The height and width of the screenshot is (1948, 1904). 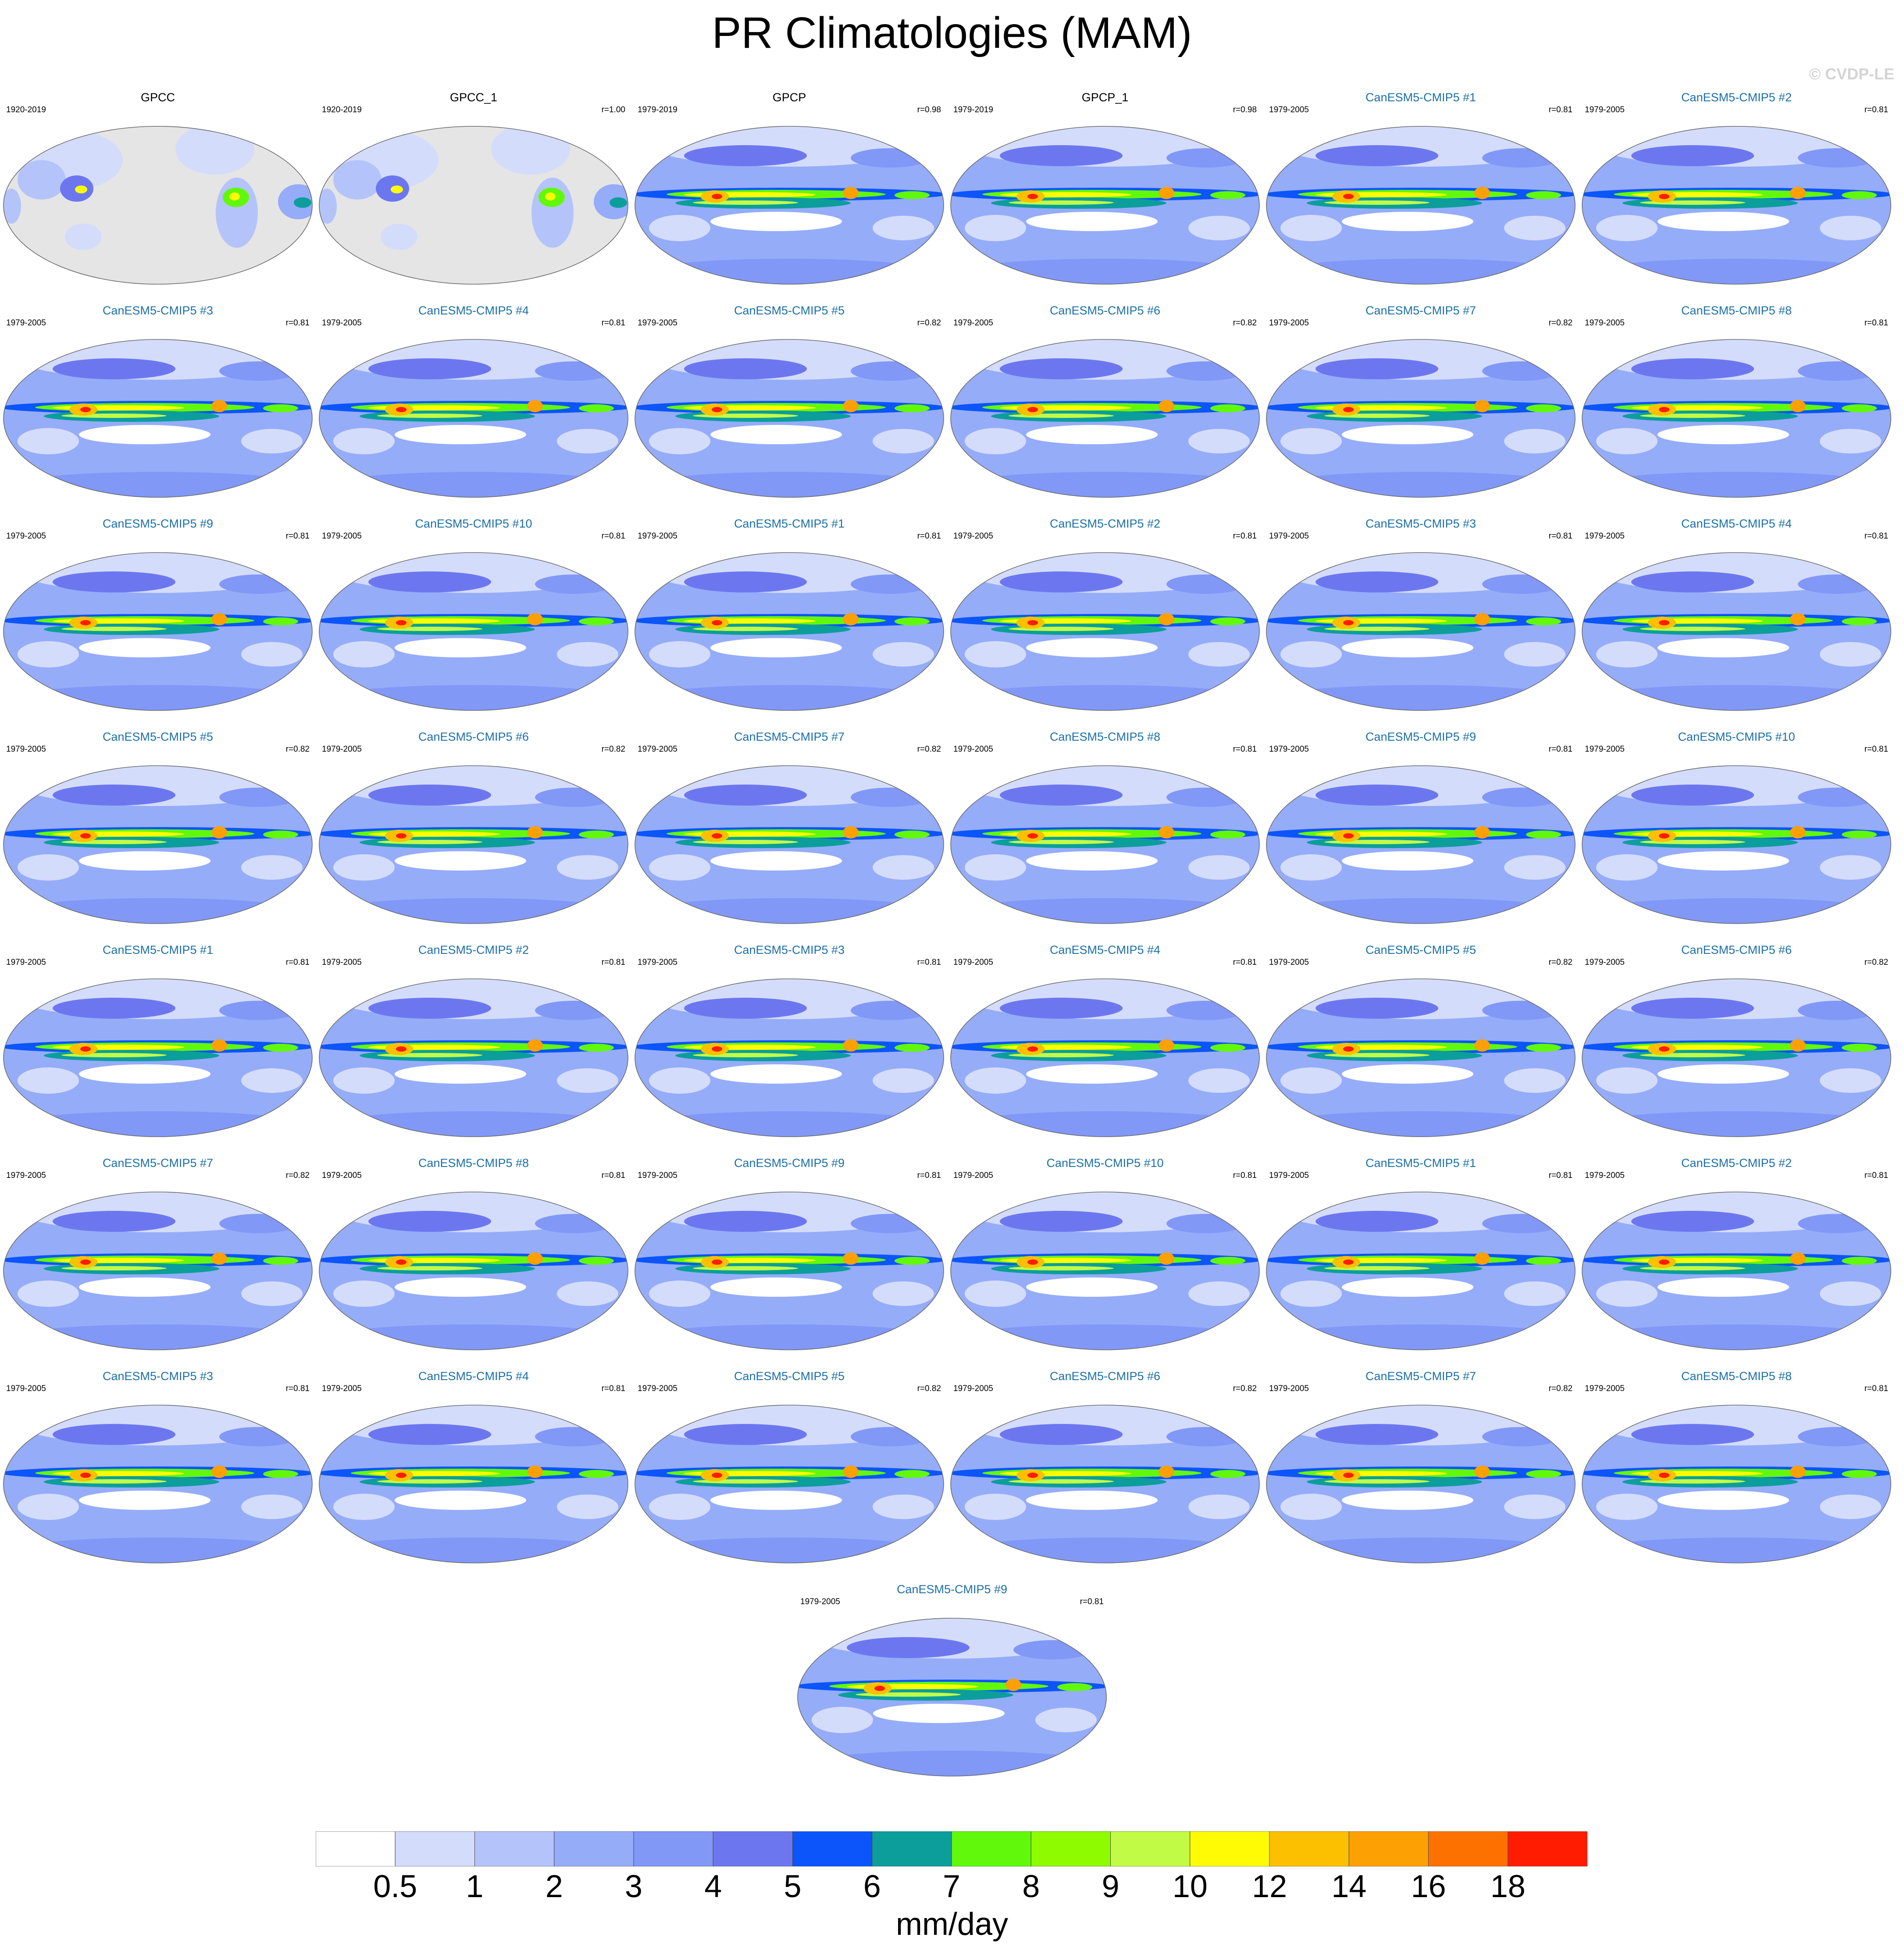 What do you see at coordinates (1736, 620) in the screenshot?
I see `map-panel: CanESM5-CMIP5 #4 1979-2005 r=0.81` at bounding box center [1736, 620].